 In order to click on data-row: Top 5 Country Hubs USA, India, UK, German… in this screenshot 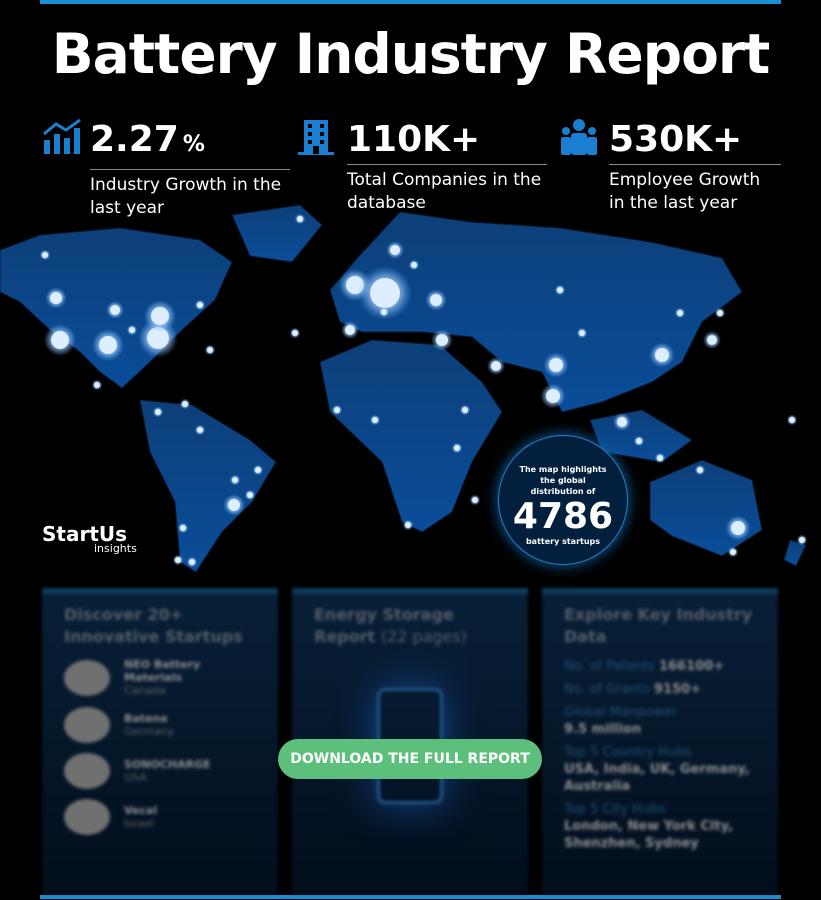, I will do `click(660, 769)`.